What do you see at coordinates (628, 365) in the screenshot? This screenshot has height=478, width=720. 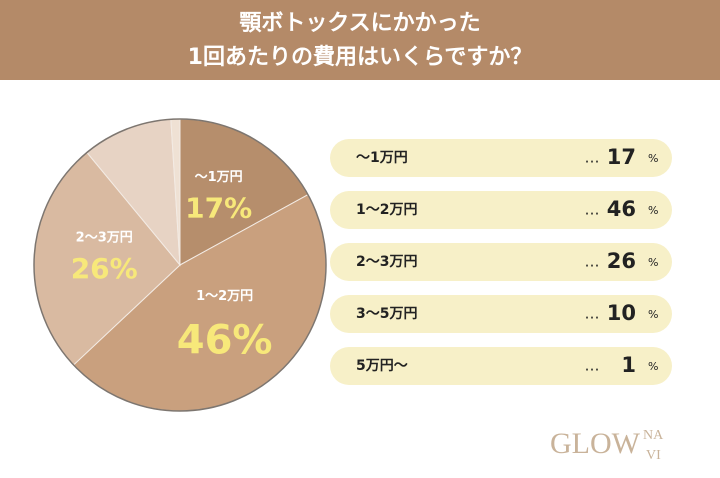 I see `legend-value: 1` at bounding box center [628, 365].